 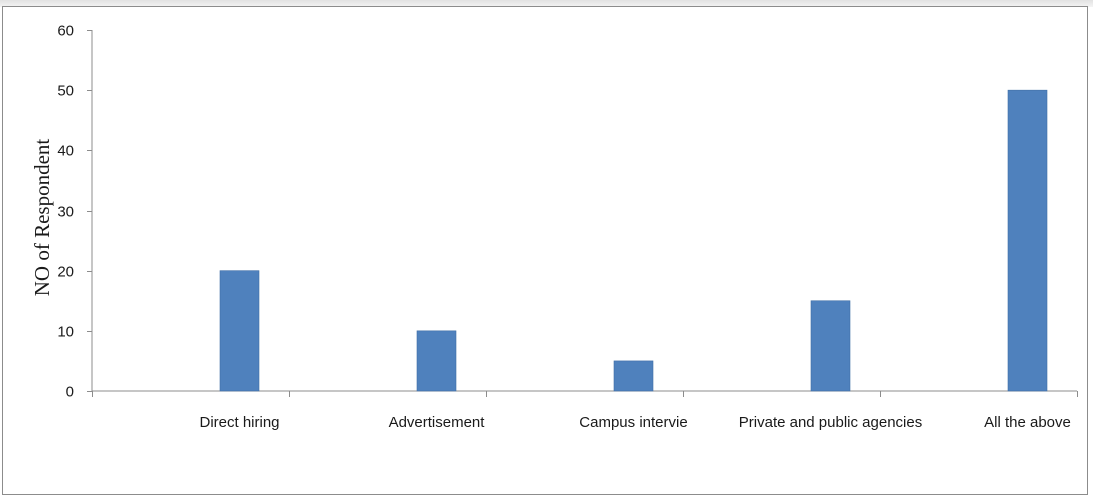 I want to click on bar-all-the-above, so click(x=1027, y=240).